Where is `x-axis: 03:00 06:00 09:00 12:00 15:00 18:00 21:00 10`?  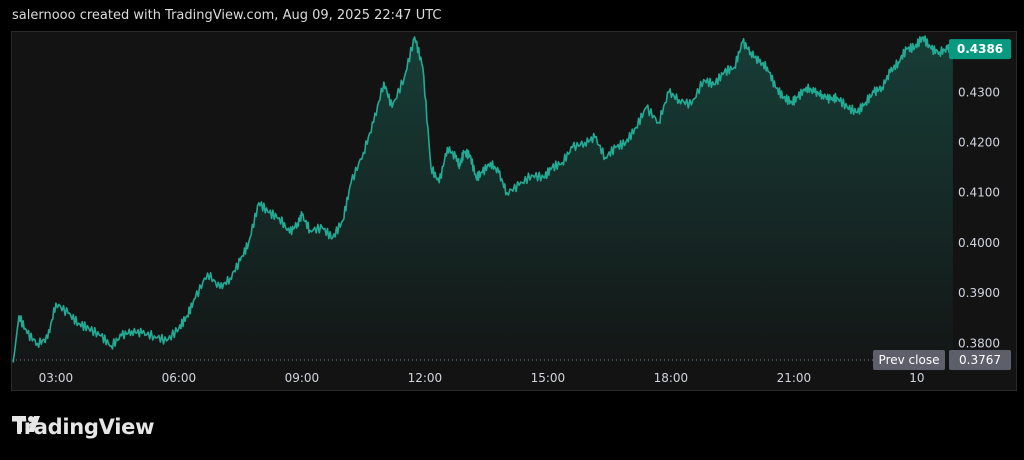 x-axis: 03:00 06:00 09:00 12:00 15:00 18:00 21:00 10 is located at coordinates (482, 378).